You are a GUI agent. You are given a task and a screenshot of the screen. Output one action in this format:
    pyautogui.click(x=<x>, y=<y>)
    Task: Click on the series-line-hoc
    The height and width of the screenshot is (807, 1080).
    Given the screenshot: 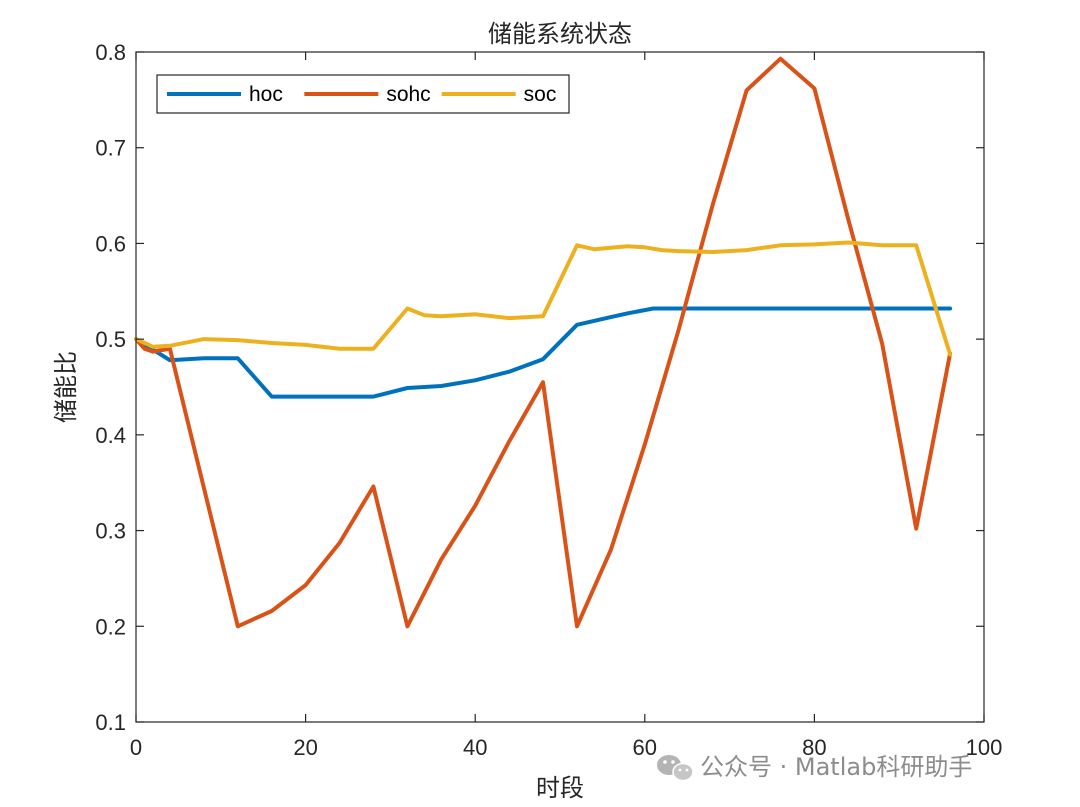 What is the action you would take?
    pyautogui.click(x=543, y=352)
    